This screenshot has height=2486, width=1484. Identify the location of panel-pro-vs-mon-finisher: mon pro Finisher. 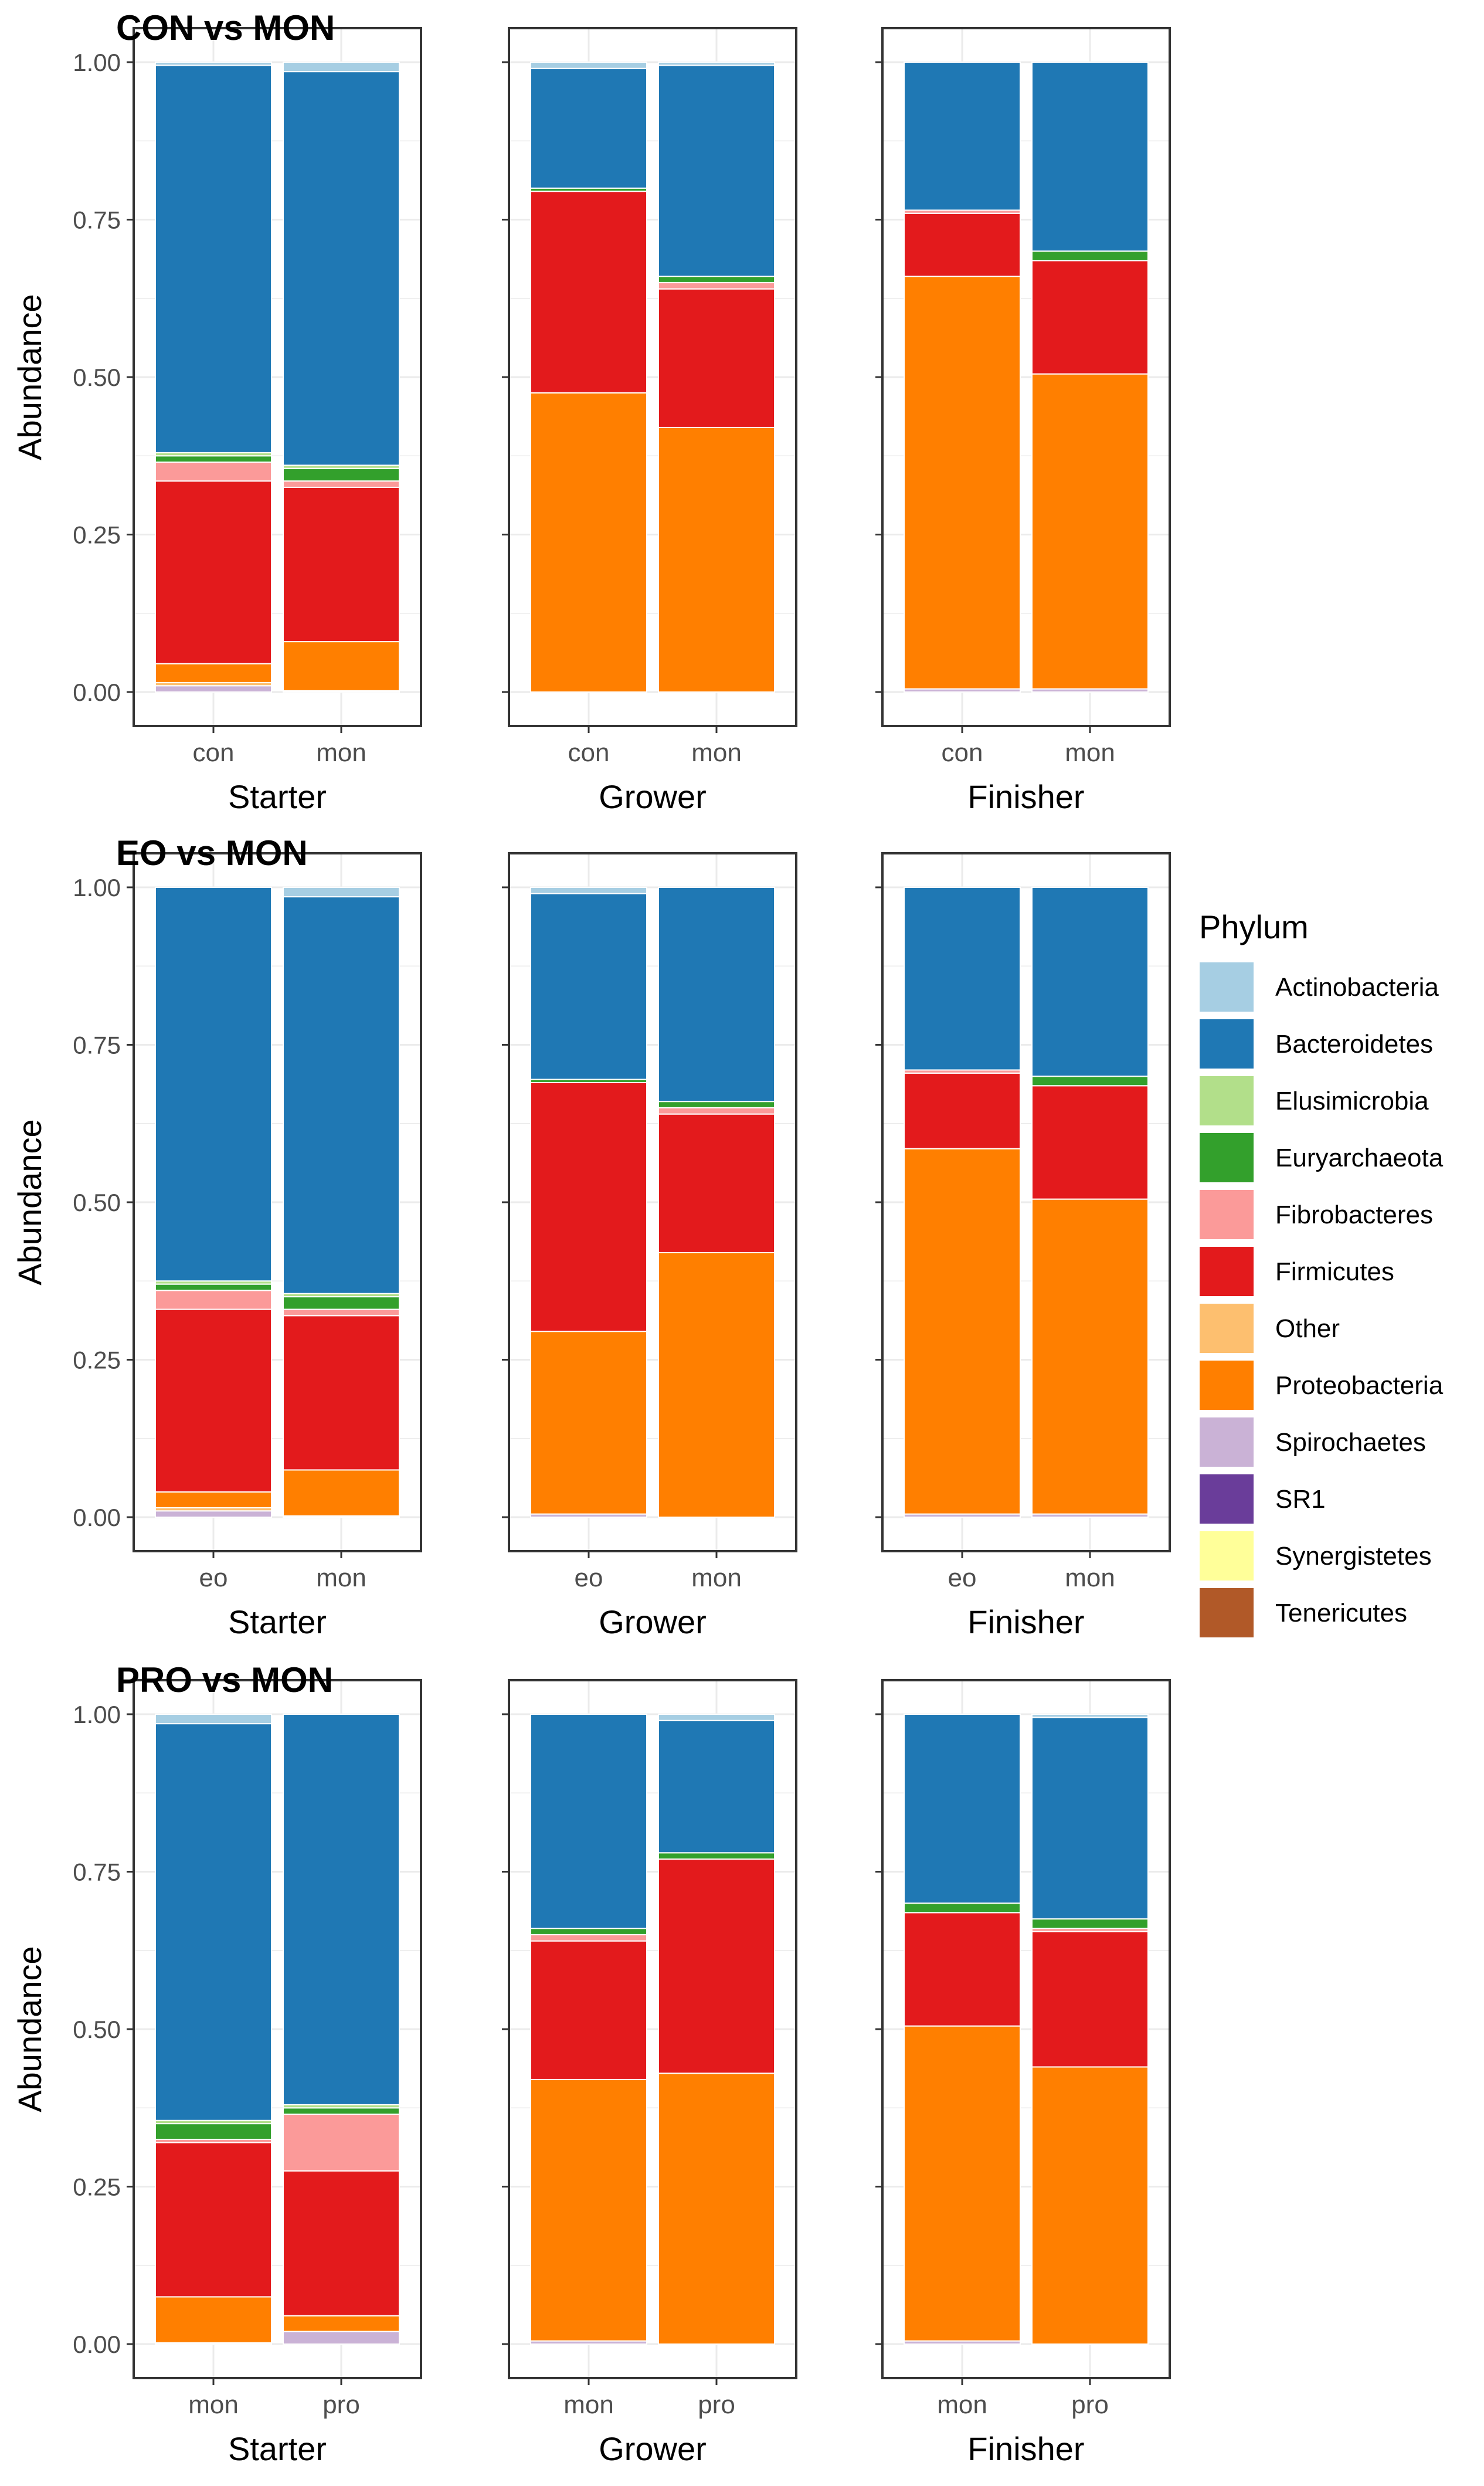
(1023, 2073).